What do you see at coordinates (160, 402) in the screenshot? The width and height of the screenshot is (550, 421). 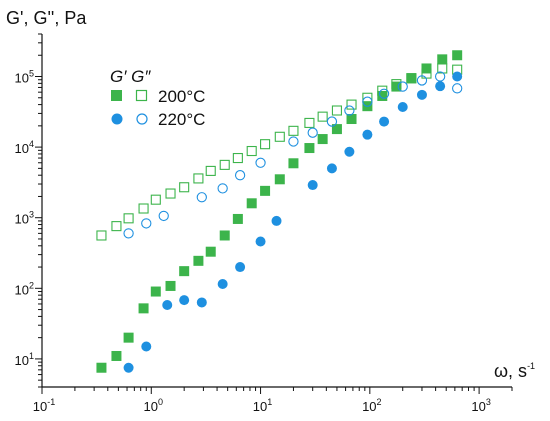 I see `x-tick-label-exponent: 0` at bounding box center [160, 402].